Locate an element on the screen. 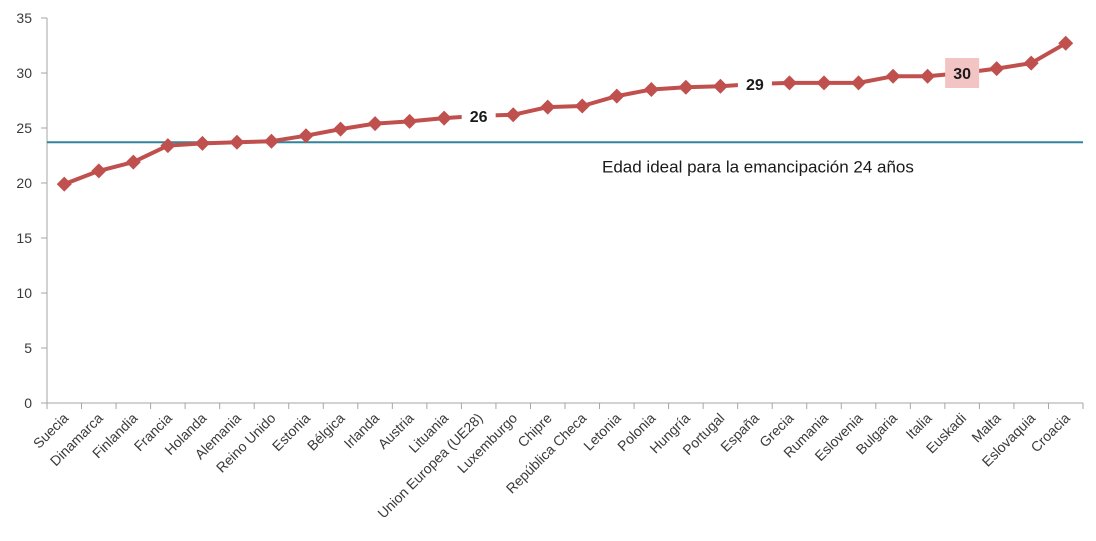  y-tick-label: 25 is located at coordinates (24, 128).